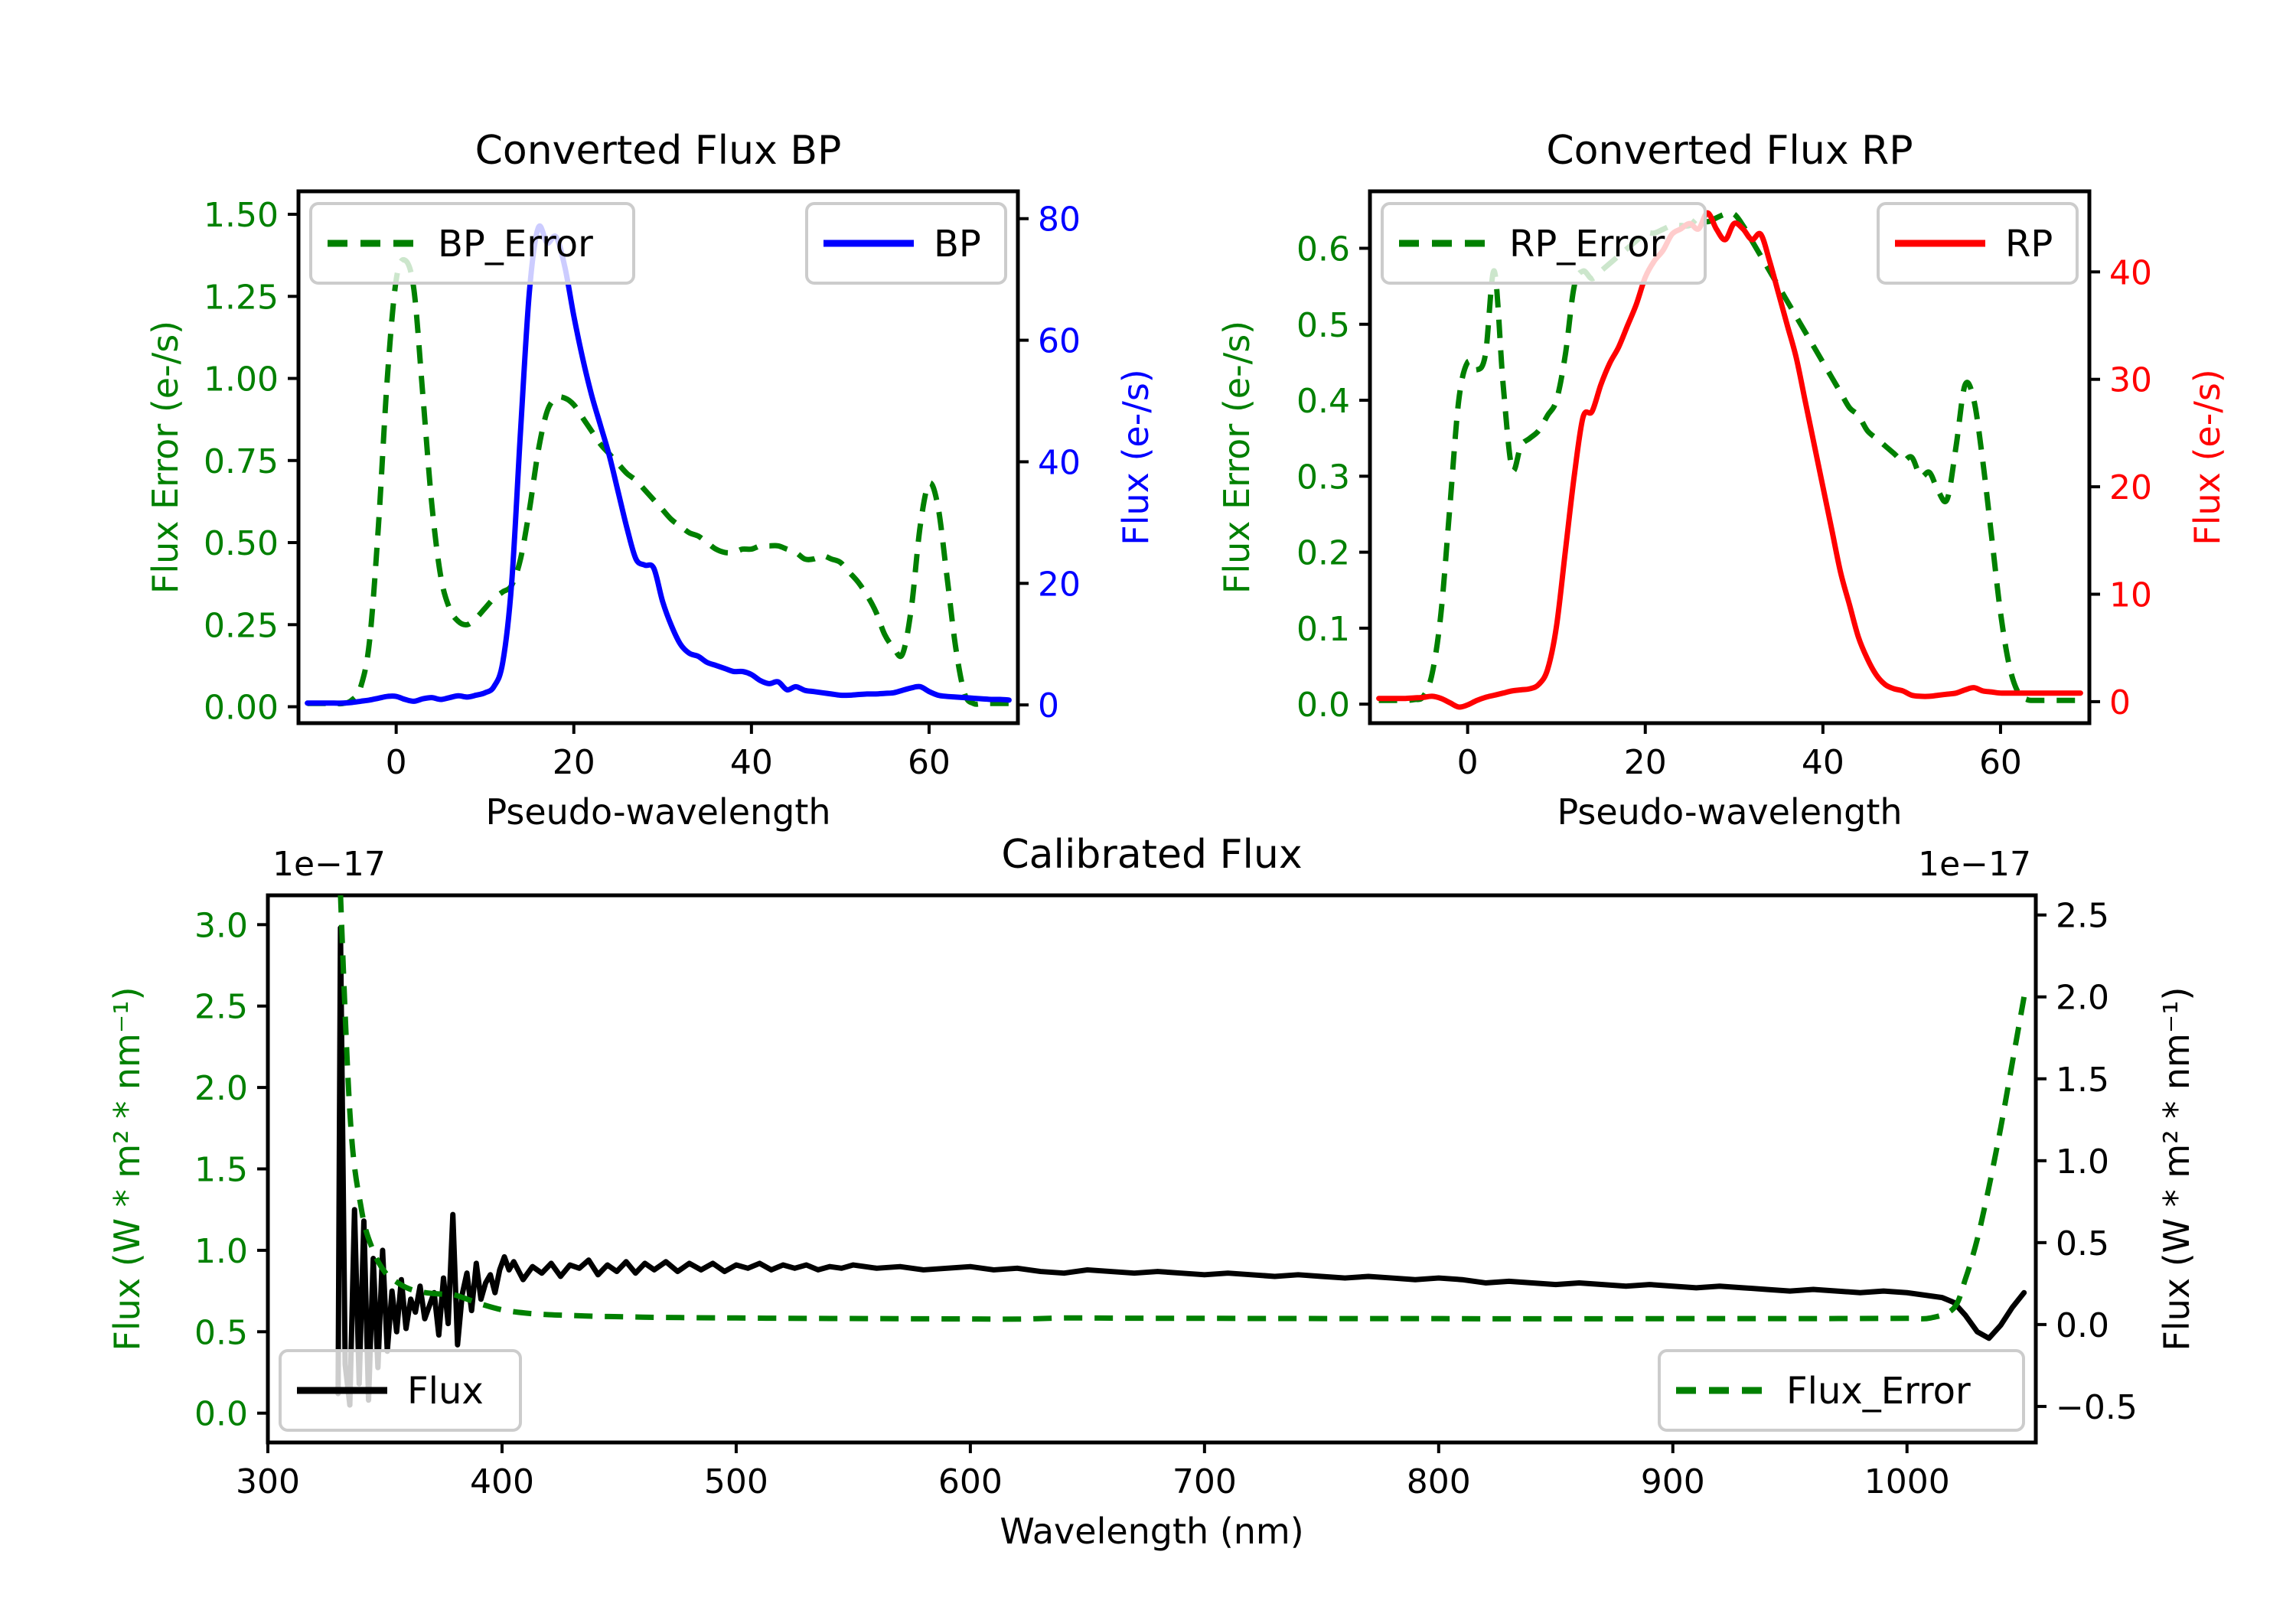 The width and height of the screenshot is (2296, 1607). Describe the element at coordinates (221, 1414) in the screenshot. I see `yticklabel-left-calibrated-flux-0: 0.0` at that location.